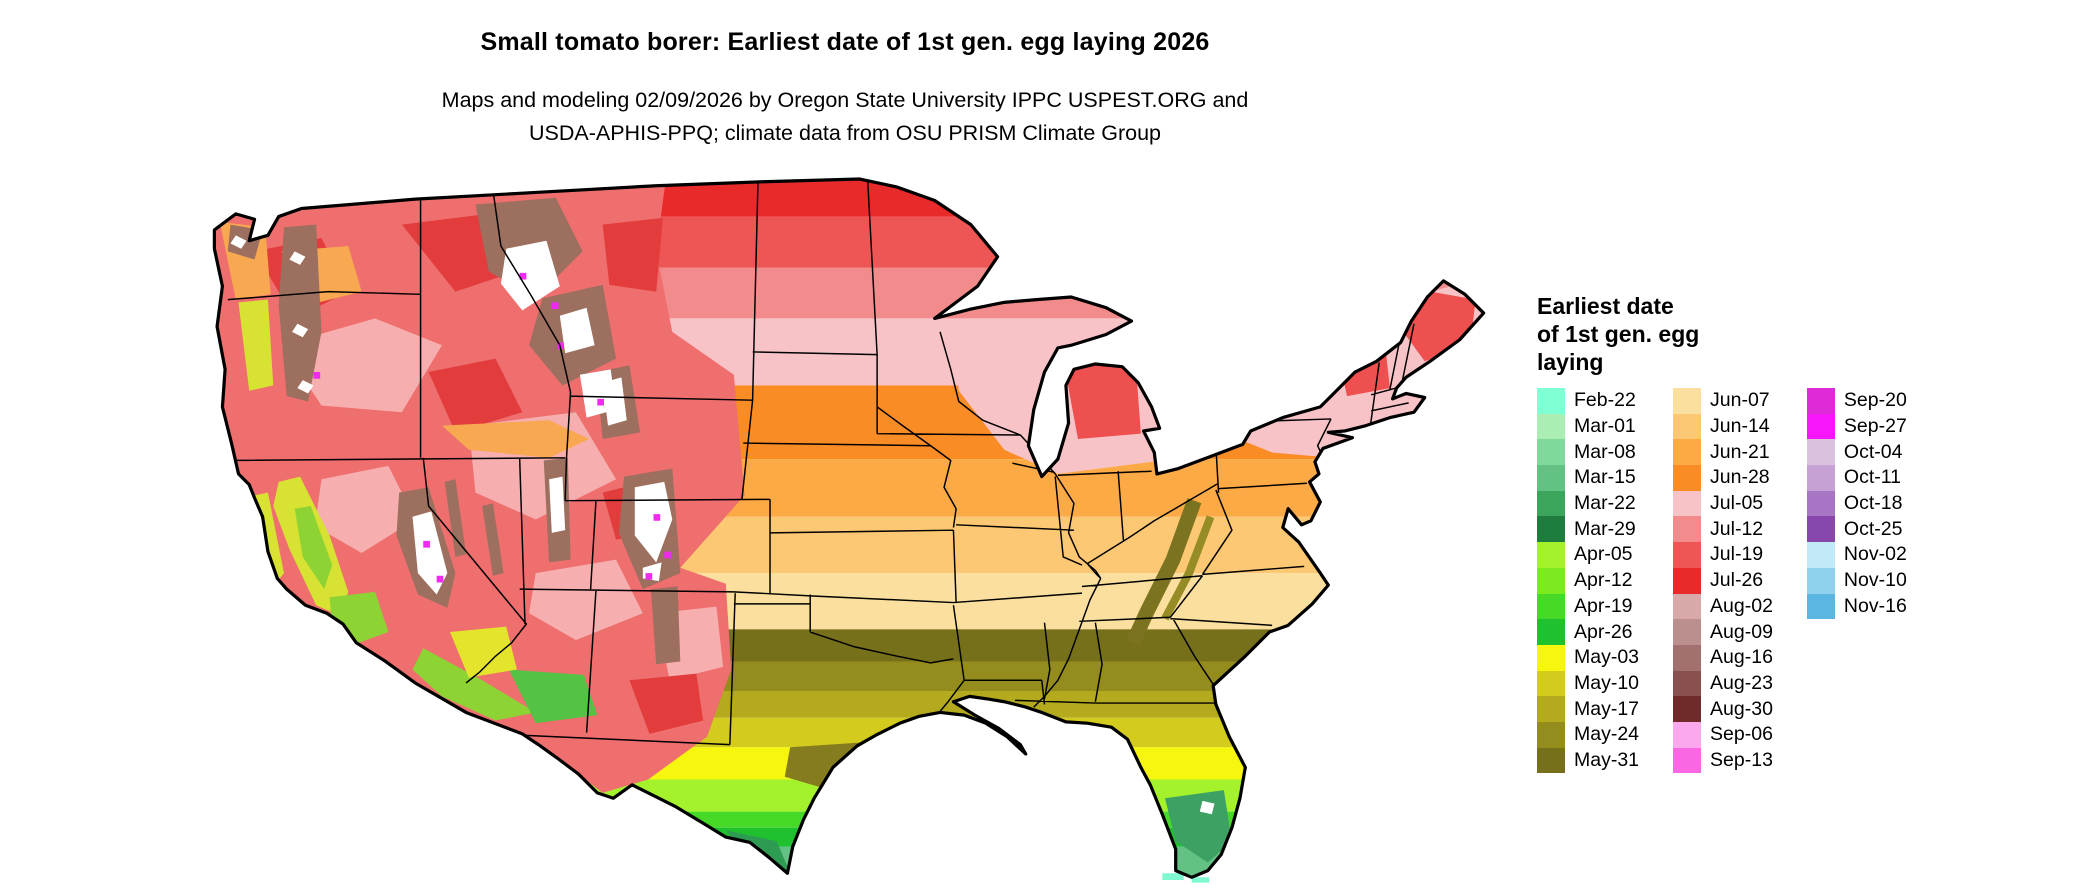 Image resolution: width=2100 pixels, height=892 pixels. What do you see at coordinates (1723, 503) in the screenshot?
I see `legend-item: Jul-05` at bounding box center [1723, 503].